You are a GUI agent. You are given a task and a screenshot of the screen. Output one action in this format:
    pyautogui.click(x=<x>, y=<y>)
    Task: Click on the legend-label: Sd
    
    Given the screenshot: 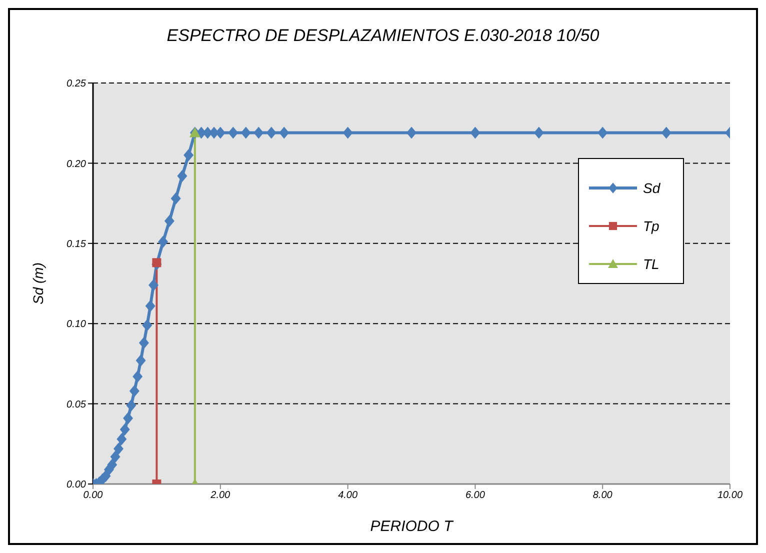 What is the action you would take?
    pyautogui.click(x=651, y=188)
    